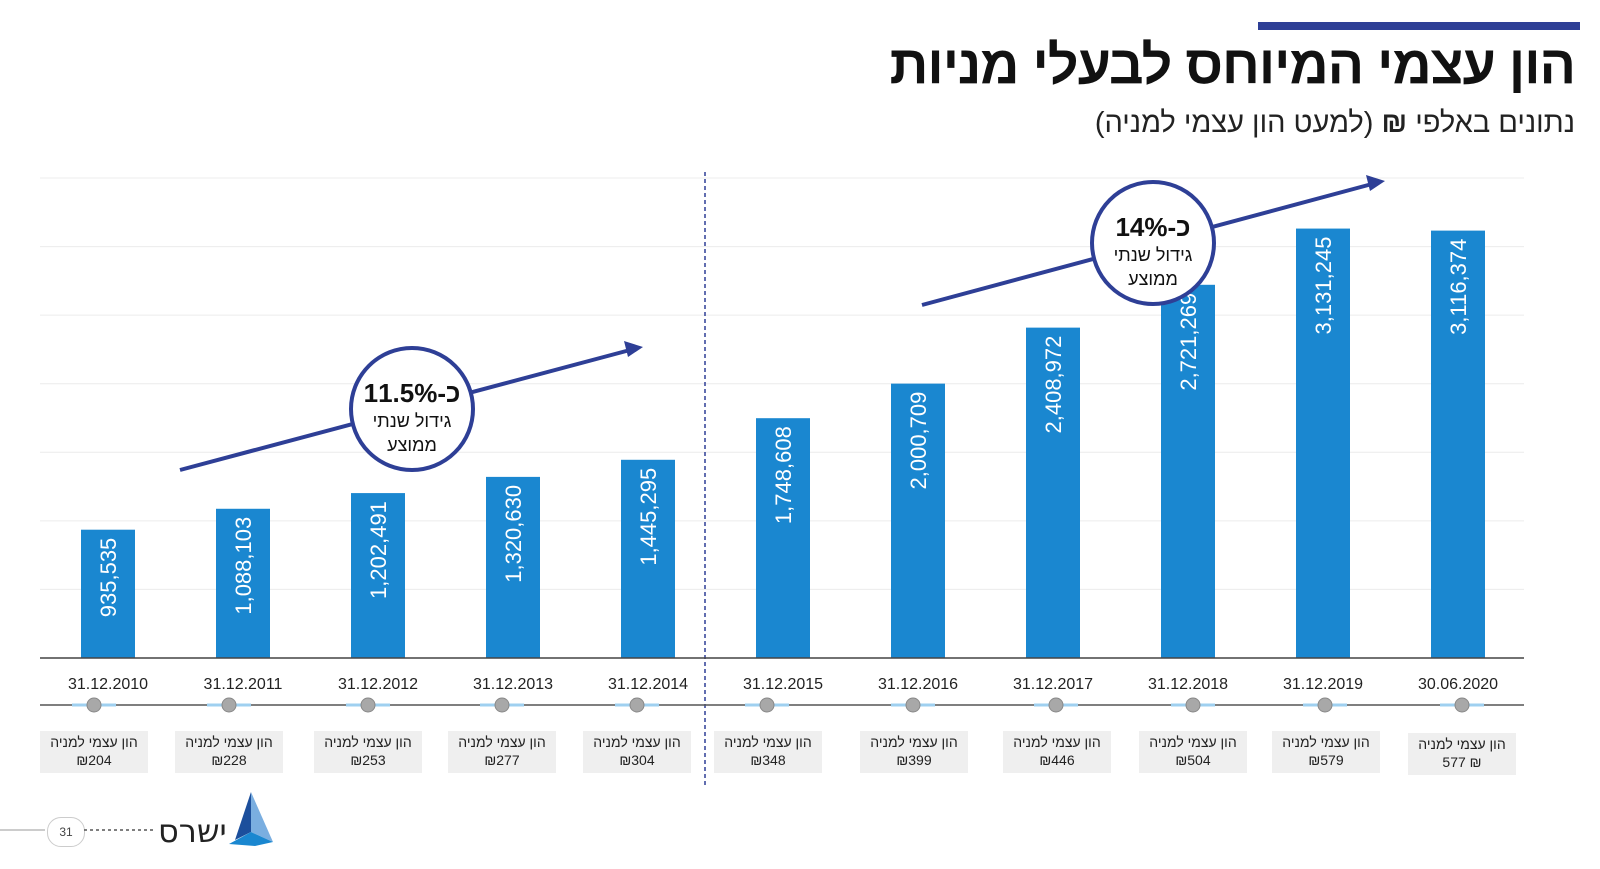 The image size is (1600, 869). I want to click on x-tick-label: 31.12.2013, so click(513, 684).